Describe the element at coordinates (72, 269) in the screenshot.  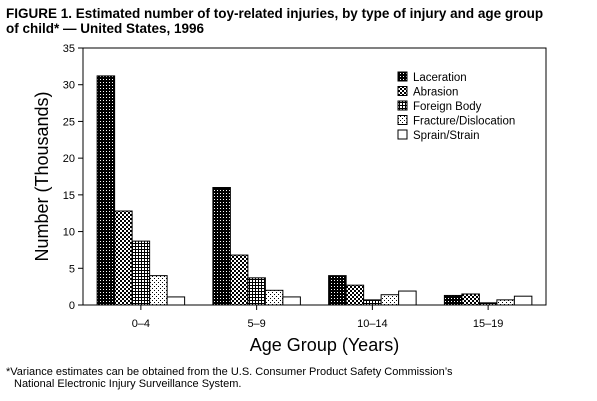
I see `y-tick-label: 5` at that location.